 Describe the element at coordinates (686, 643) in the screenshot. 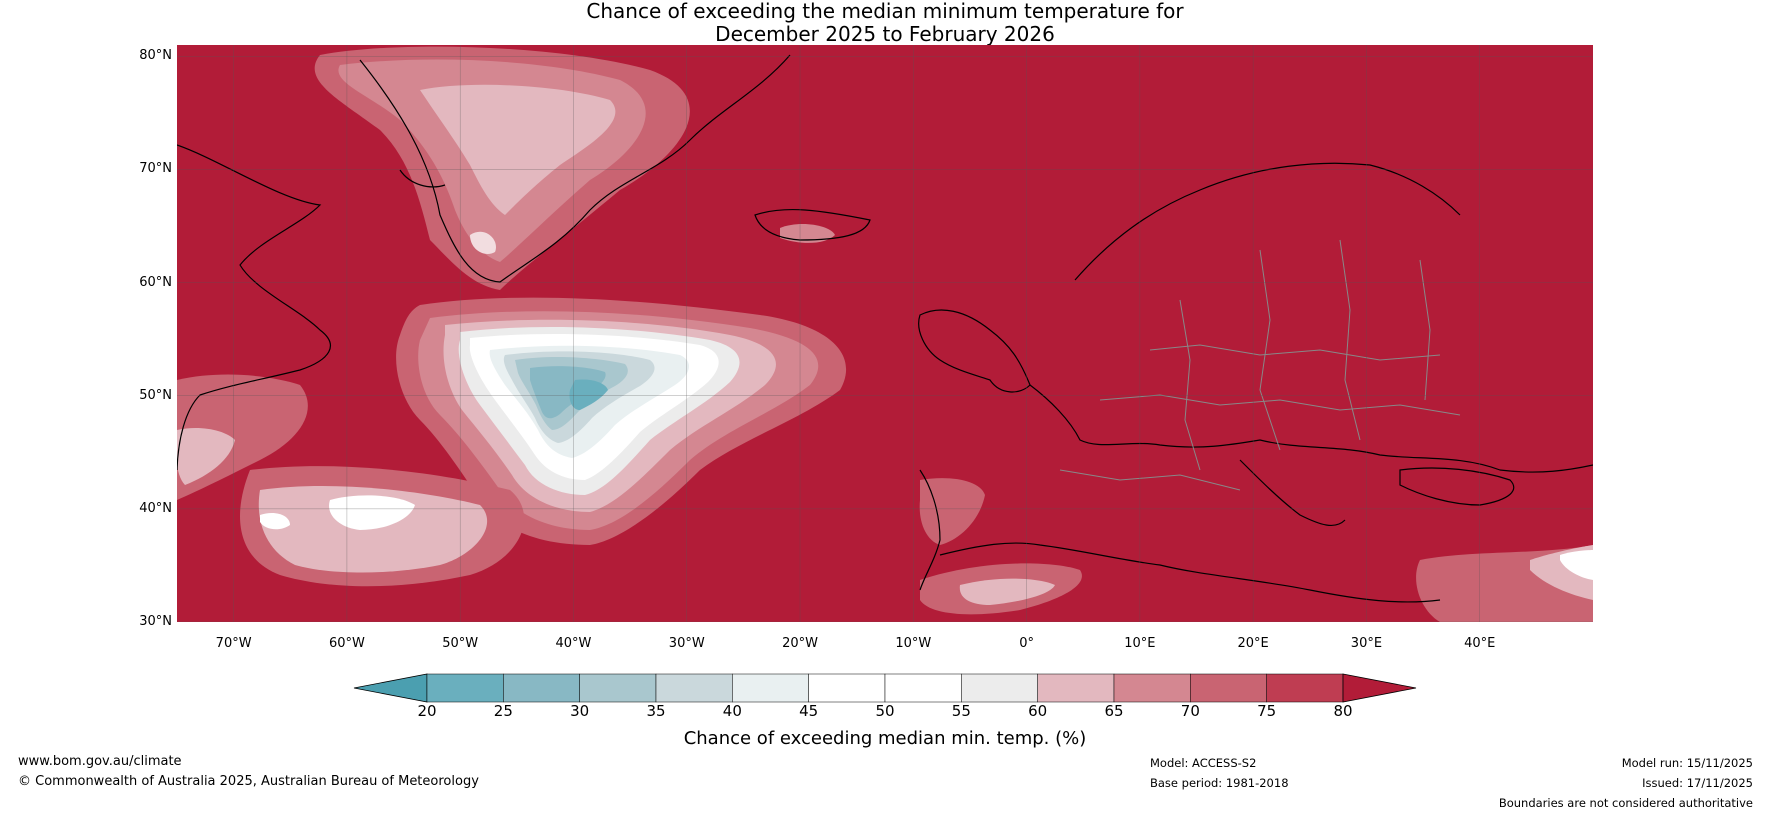

I see `lon-label: 30°W` at that location.